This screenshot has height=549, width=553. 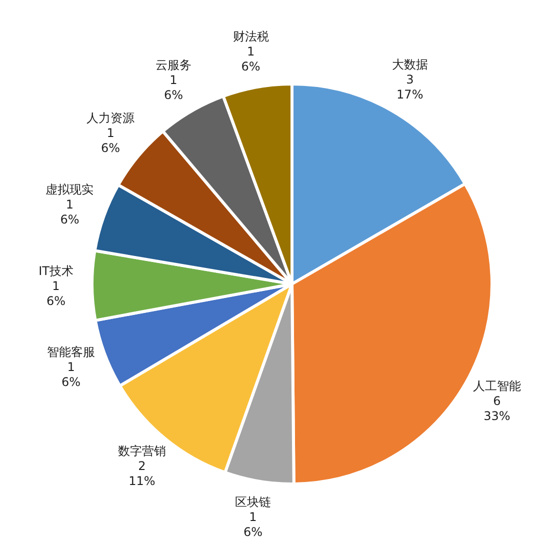 What do you see at coordinates (71, 351) in the screenshot?
I see `slice-label: 智能客服` at bounding box center [71, 351].